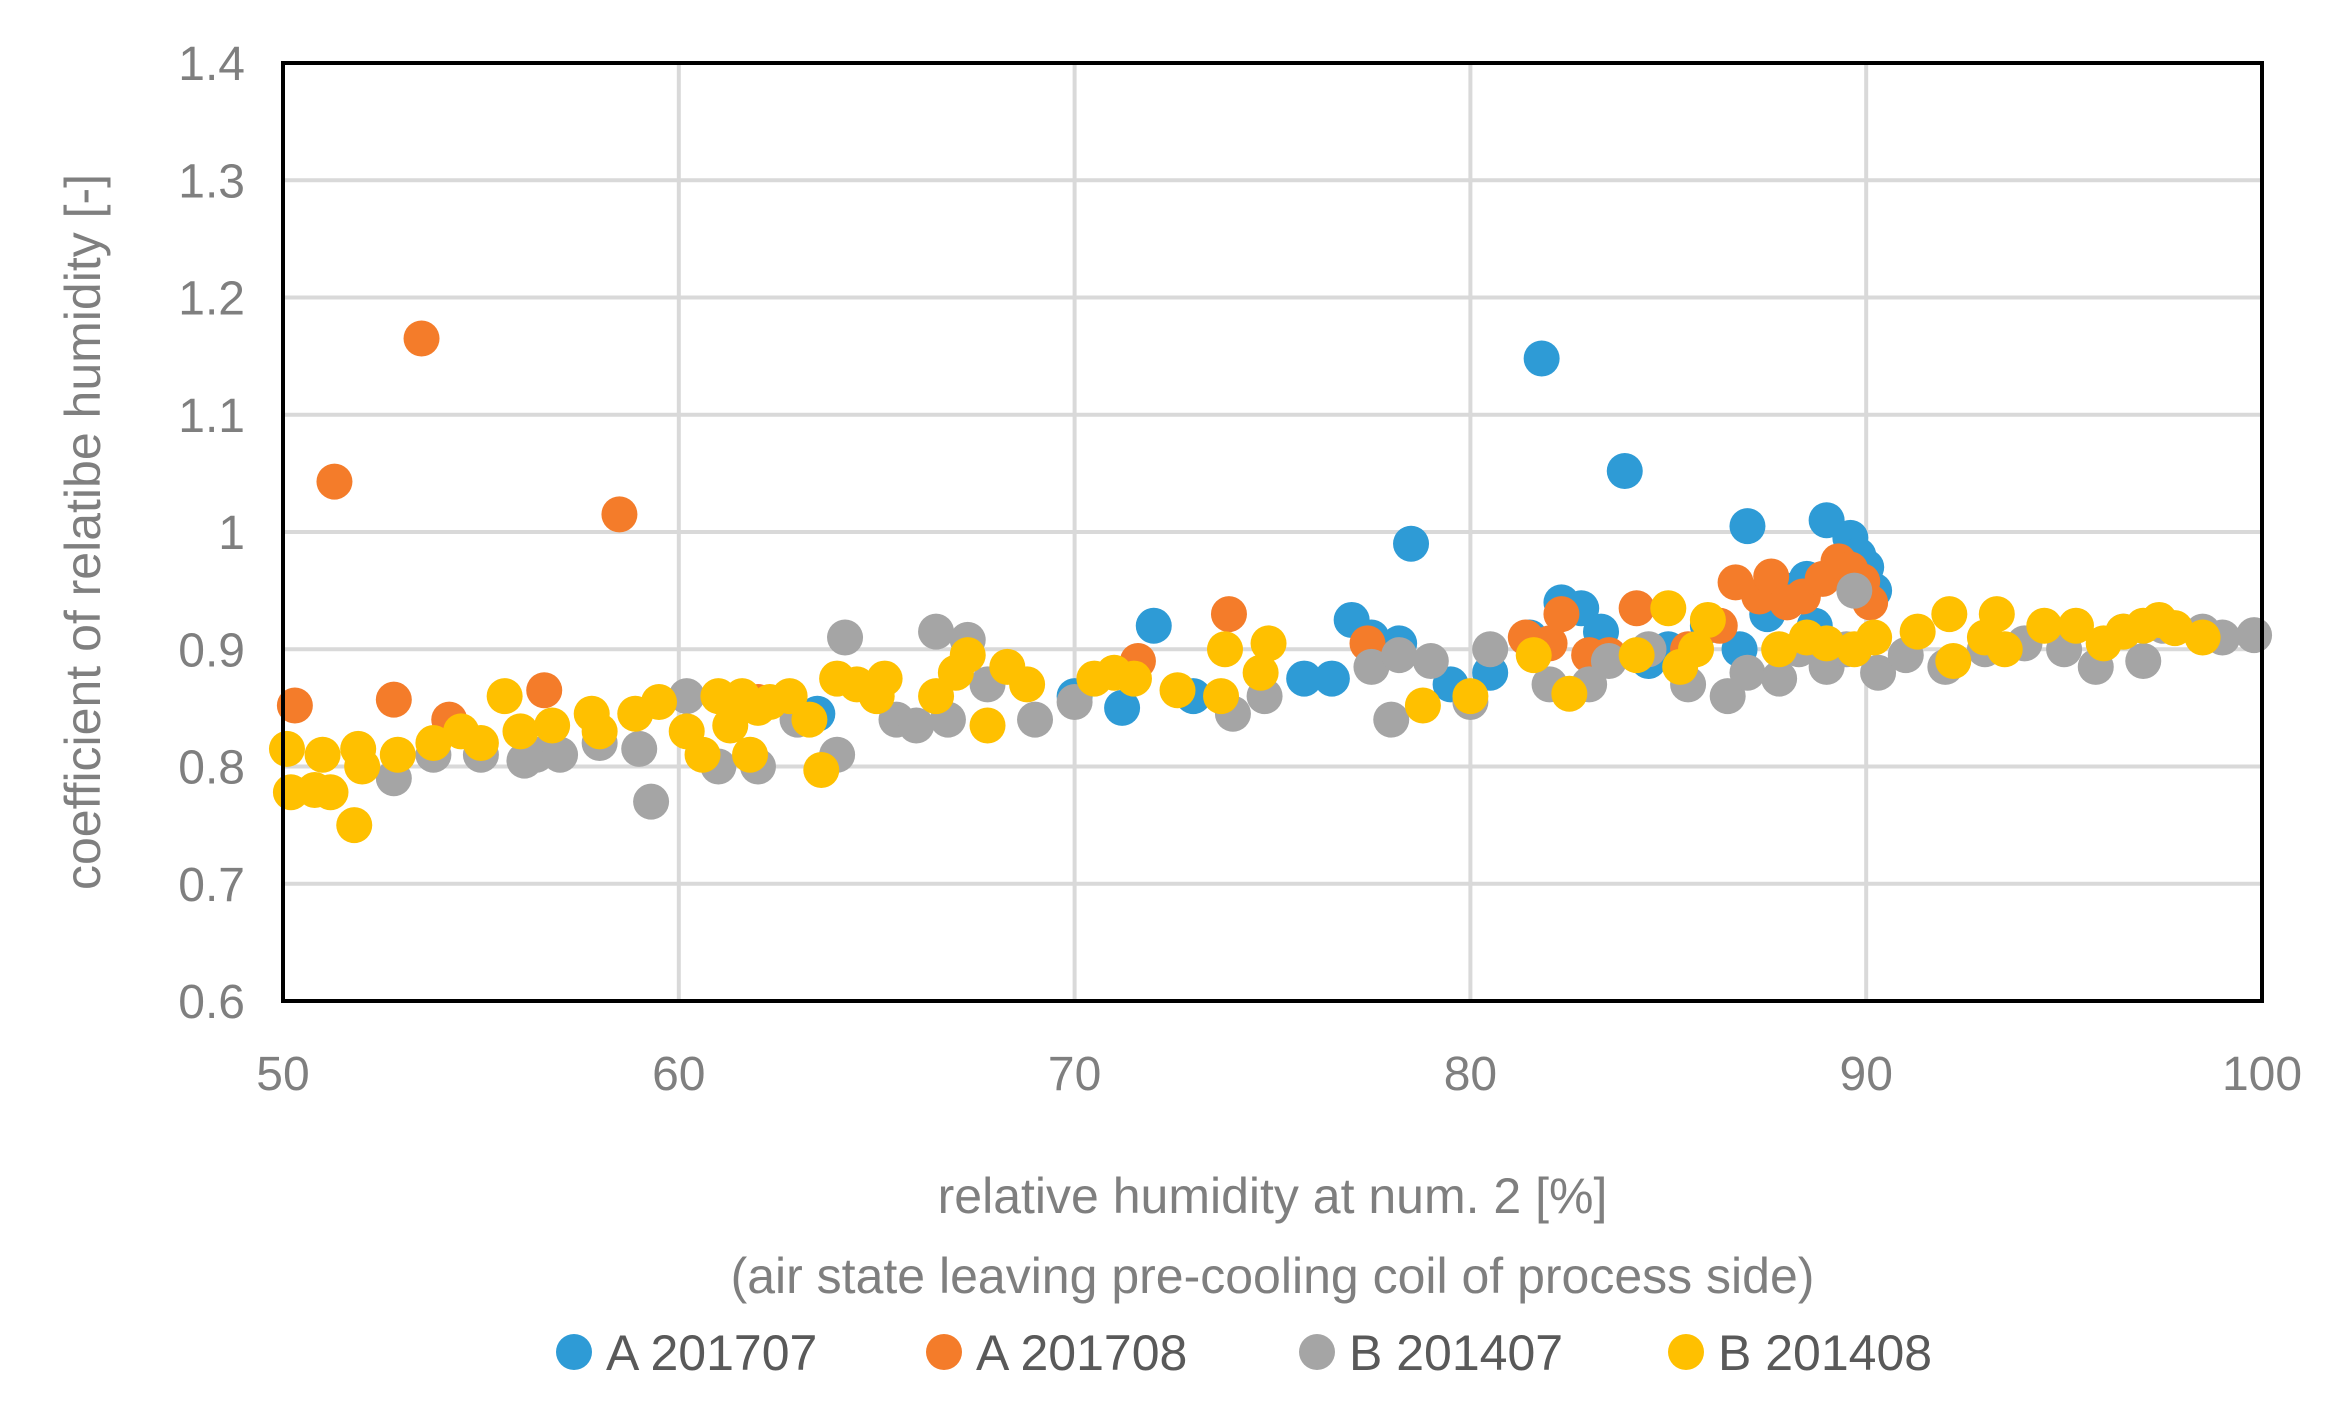  What do you see at coordinates (1825, 1353) in the screenshot?
I see `legend-label-b-201408: B 201408` at bounding box center [1825, 1353].